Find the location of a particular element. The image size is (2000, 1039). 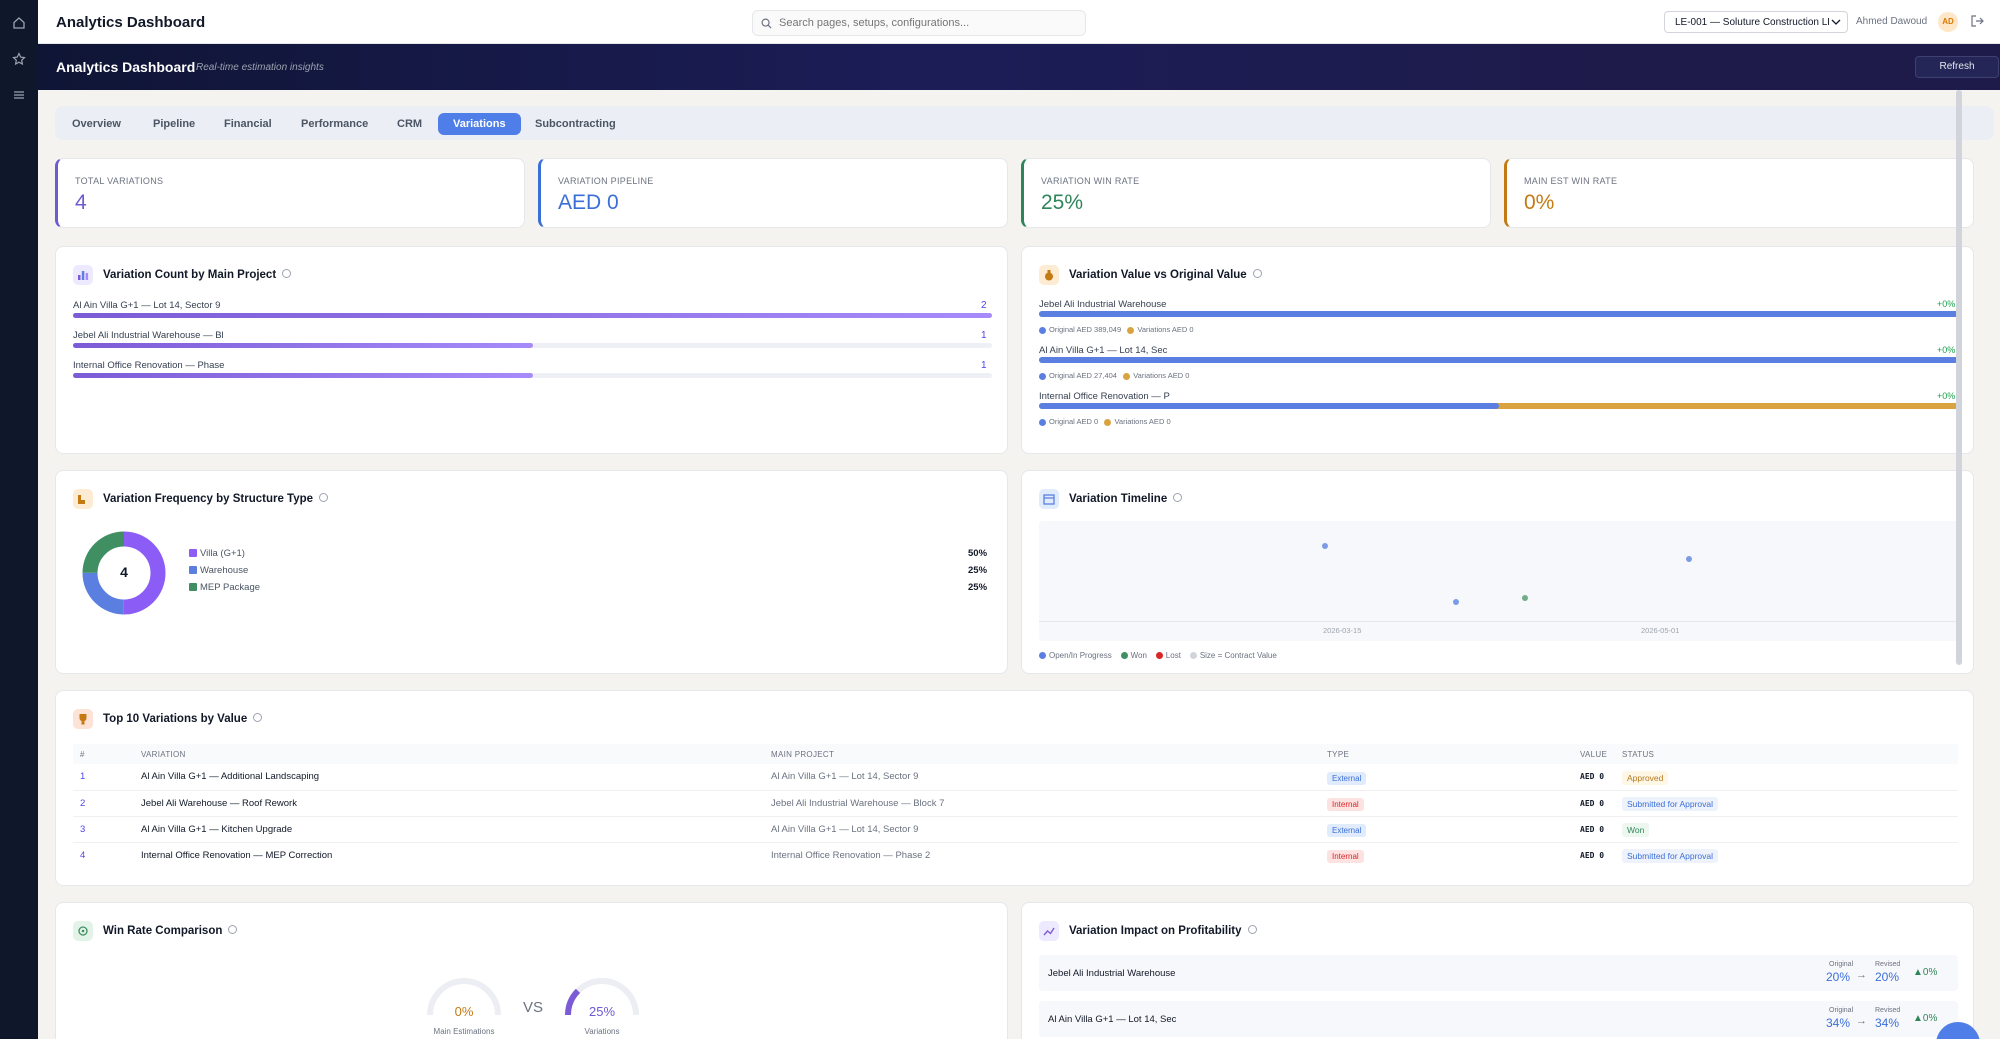

gauge-label: Variations is located at coordinates (602, 1031).